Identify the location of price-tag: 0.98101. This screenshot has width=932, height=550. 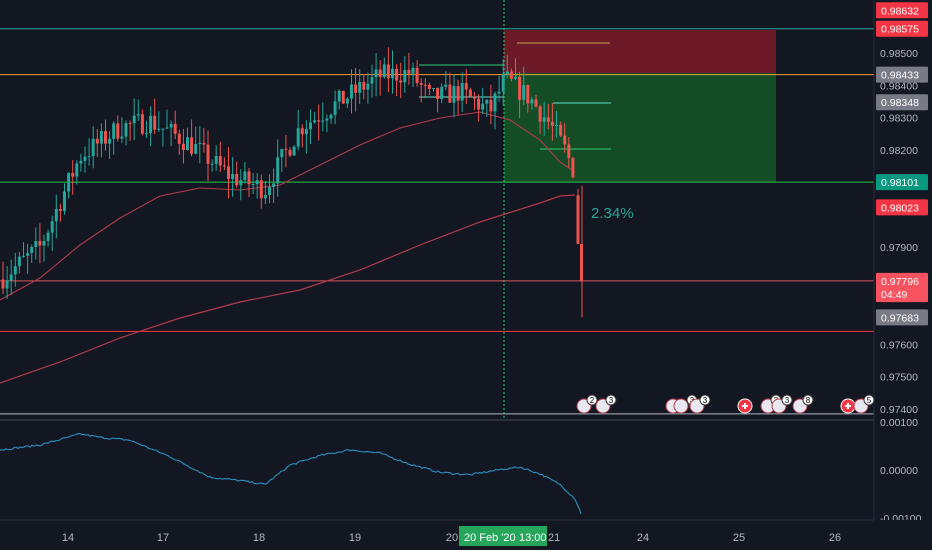
(902, 182).